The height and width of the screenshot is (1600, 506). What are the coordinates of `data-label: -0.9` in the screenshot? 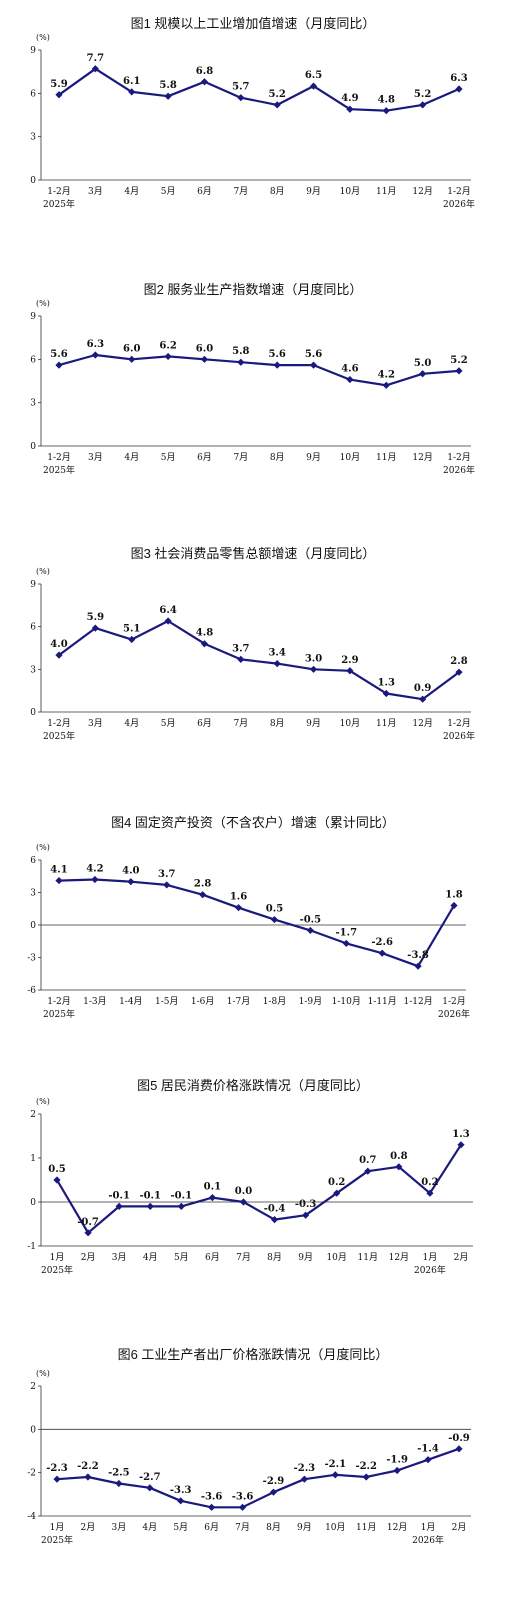 It's located at (459, 1438).